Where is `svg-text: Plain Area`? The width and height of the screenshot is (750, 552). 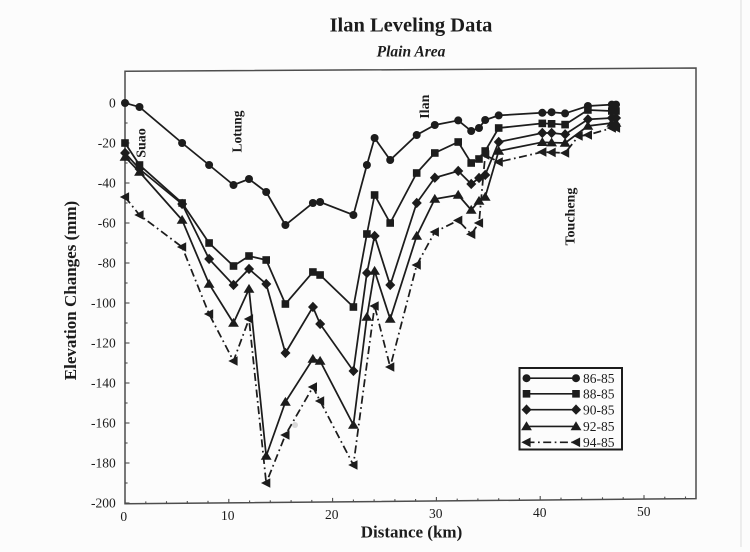 svg-text: Plain Area is located at coordinates (411, 52).